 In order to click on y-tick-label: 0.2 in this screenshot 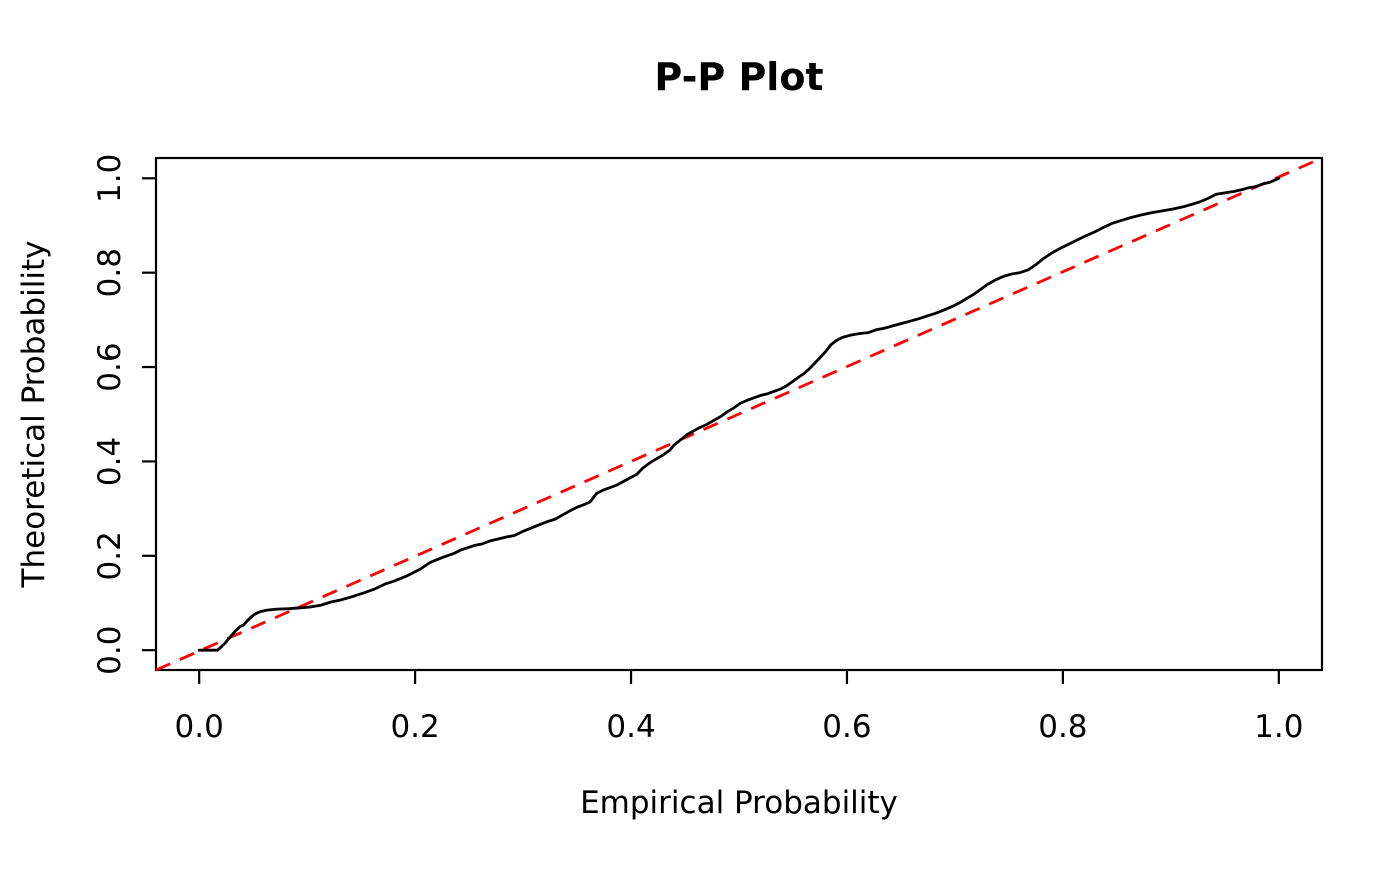, I will do `click(110, 555)`.